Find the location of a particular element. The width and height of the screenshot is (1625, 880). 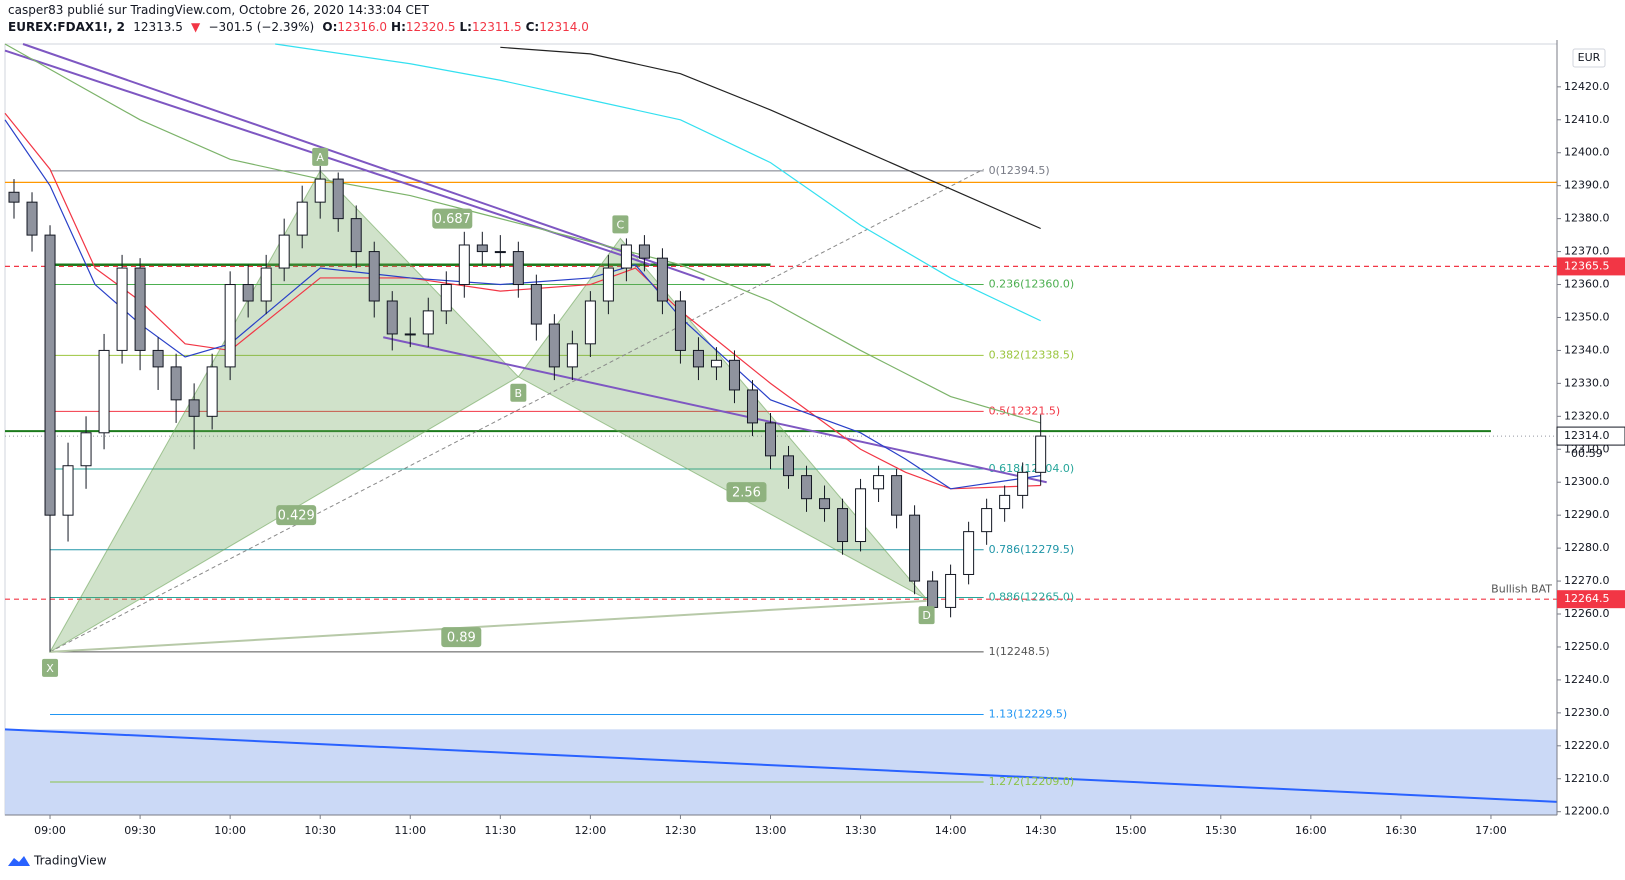

moving-average is located at coordinates (770, 138).